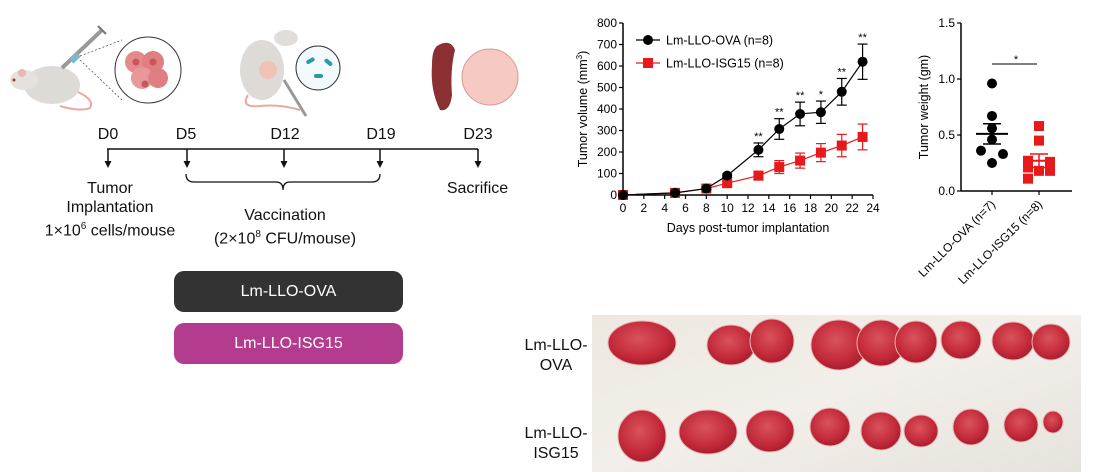 The width and height of the screenshot is (1094, 472). I want to click on syringe-icon, so click(83, 47).